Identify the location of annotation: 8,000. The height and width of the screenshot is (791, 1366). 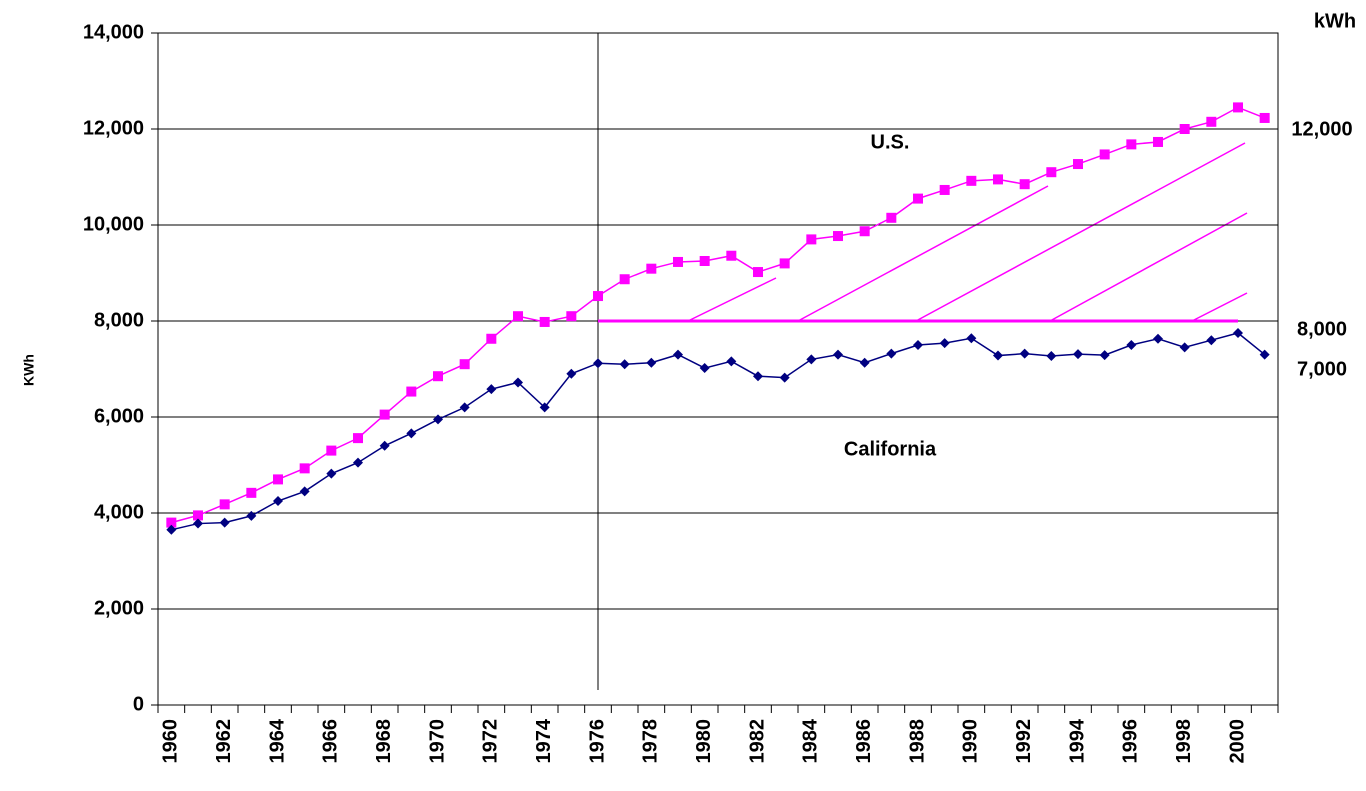
(1322, 329).